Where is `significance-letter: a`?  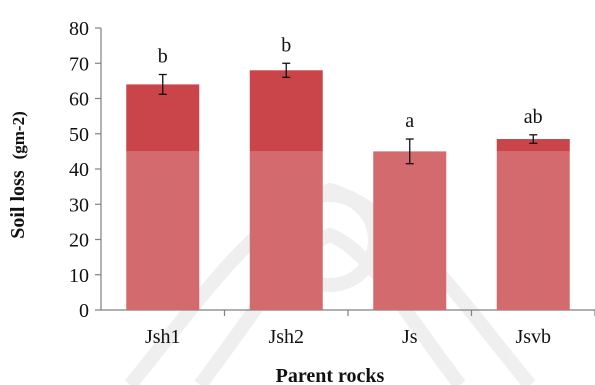 significance-letter: a is located at coordinates (409, 121).